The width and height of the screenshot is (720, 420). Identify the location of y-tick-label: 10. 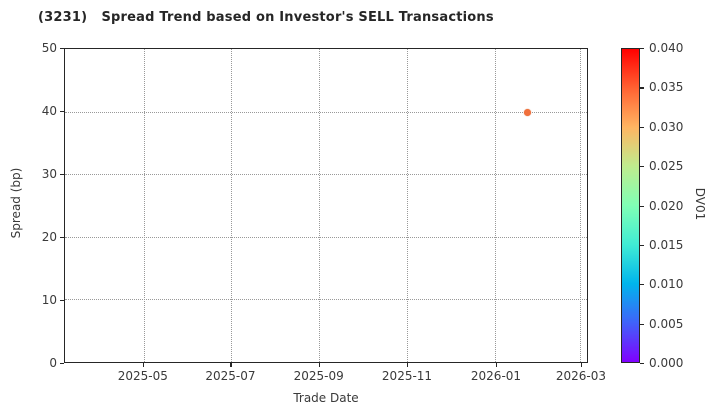
(49, 300).